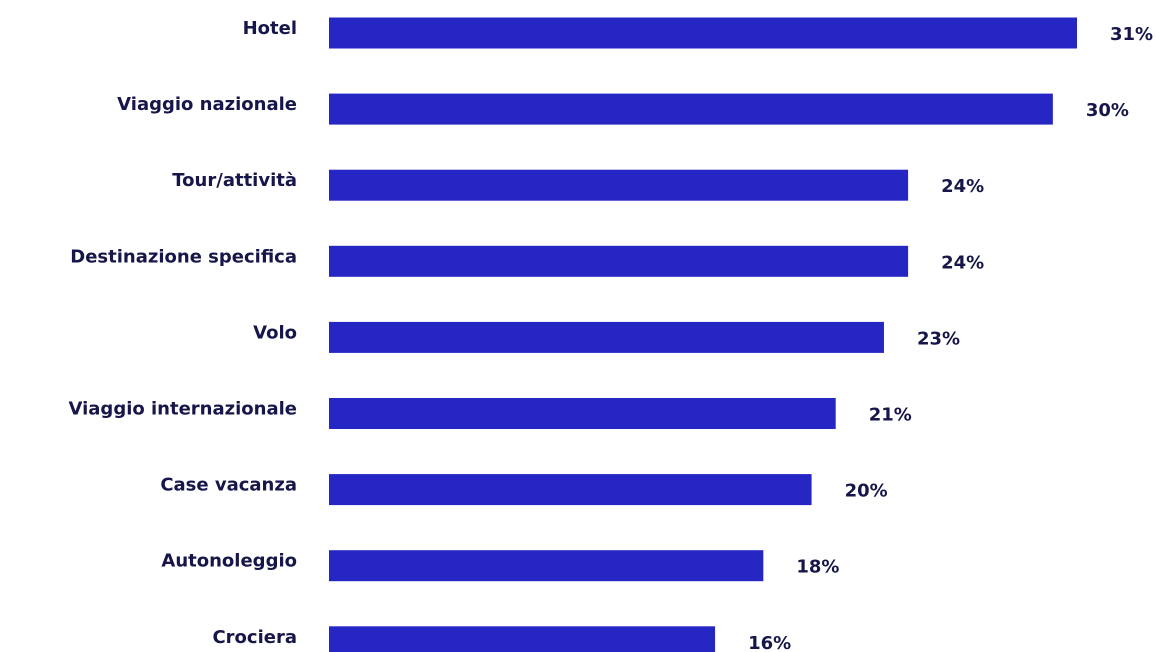 Image resolution: width=1156 pixels, height=652 pixels. I want to click on category-label: Crociera, so click(254, 637).